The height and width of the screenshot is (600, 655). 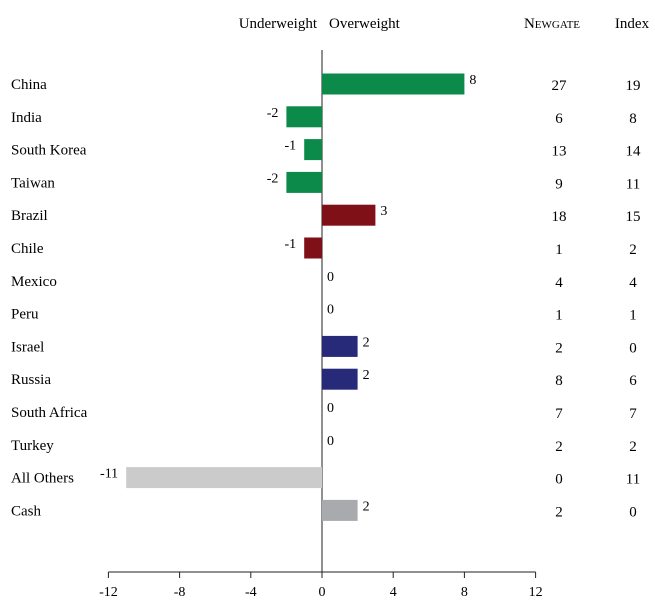 What do you see at coordinates (633, 86) in the screenshot?
I see `index-value: 19` at bounding box center [633, 86].